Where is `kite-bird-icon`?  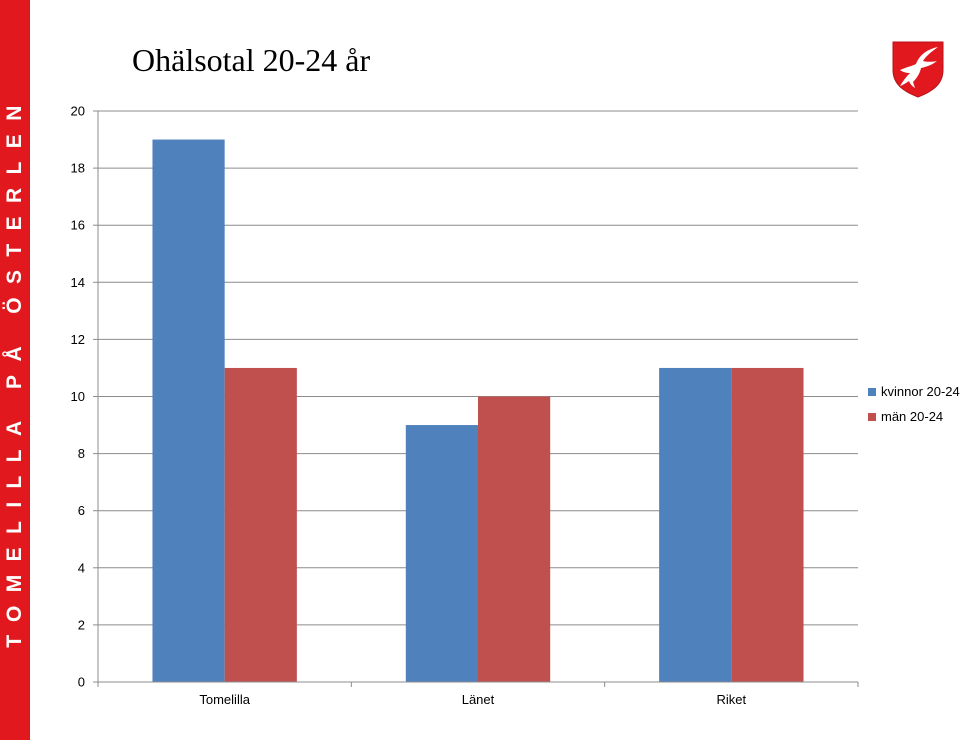
kite-bird-icon is located at coordinates (919, 67).